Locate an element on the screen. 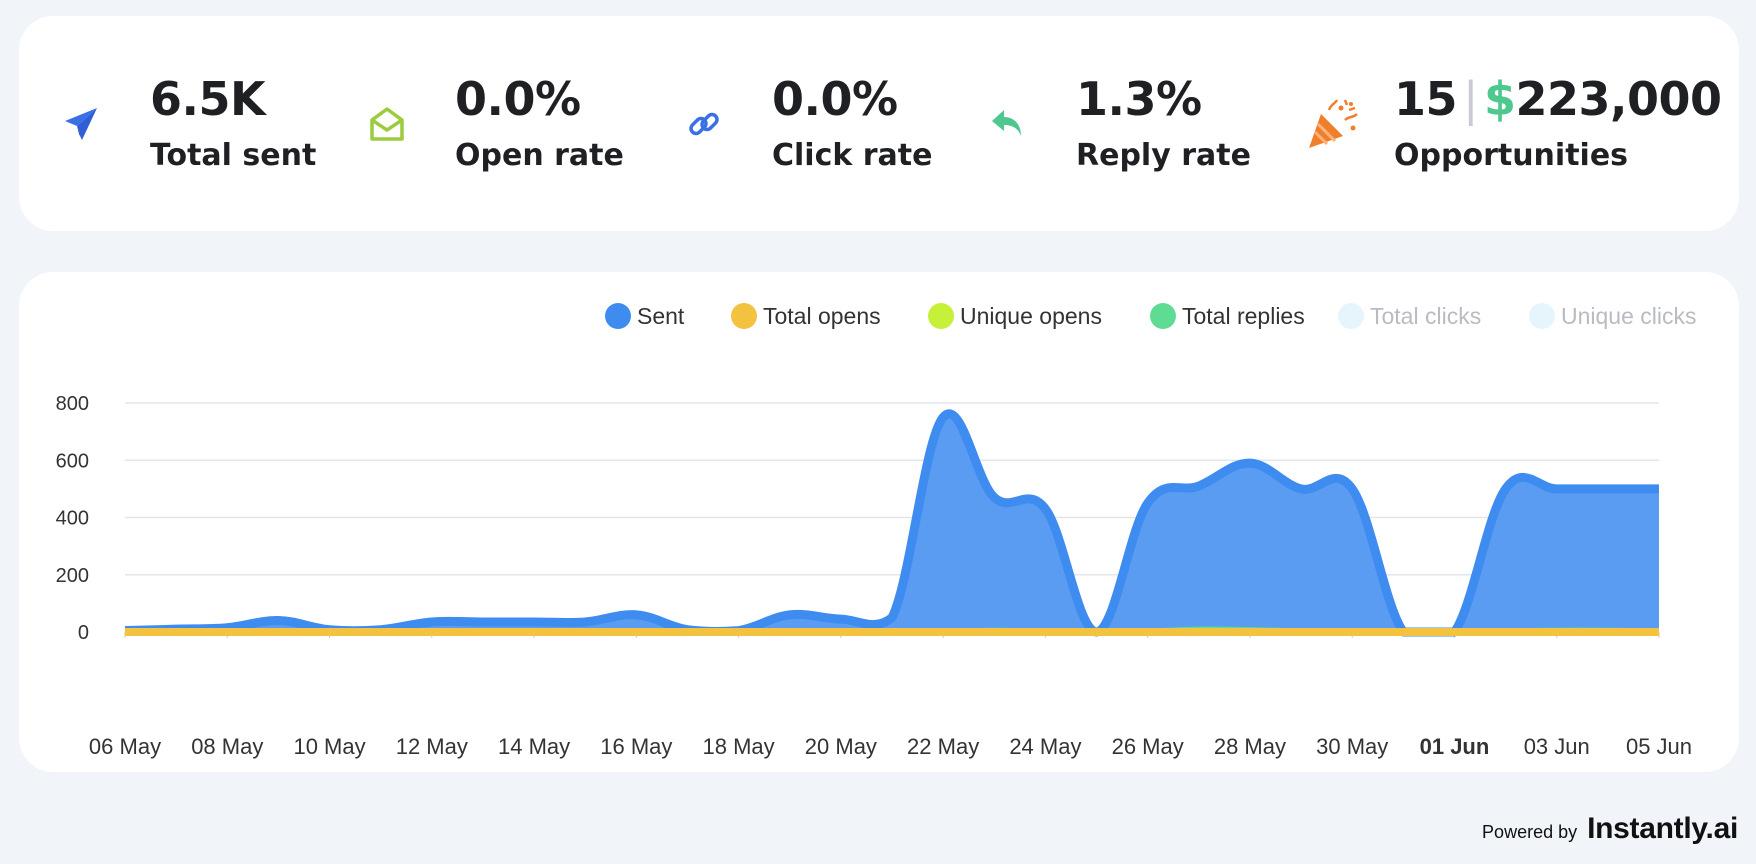 The height and width of the screenshot is (864, 1756). reply-arrow-icon is located at coordinates (1008, 124).